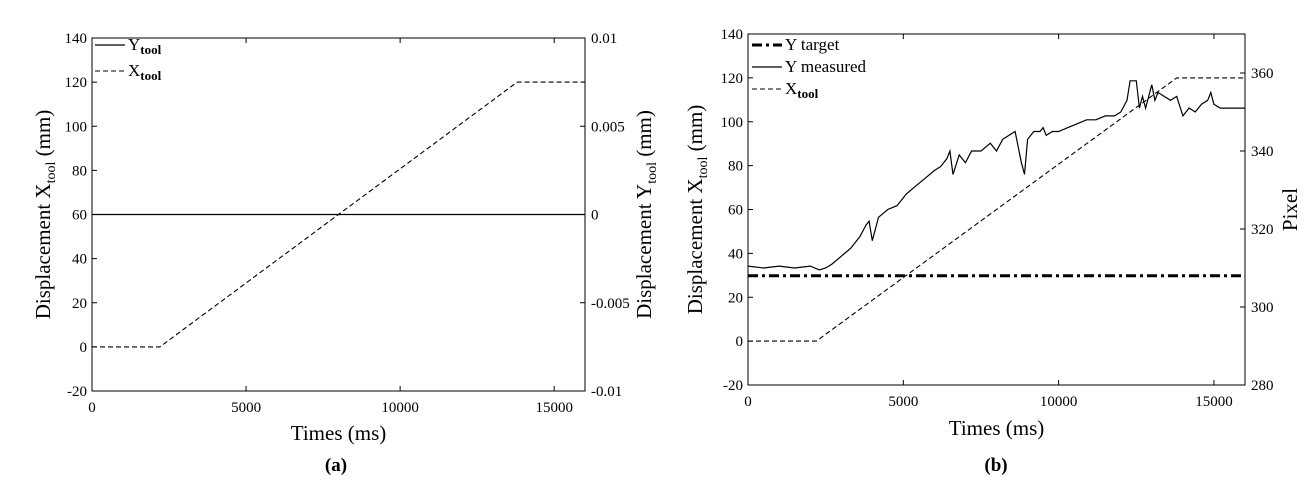 The height and width of the screenshot is (484, 1312). I want to click on panel-b-y-tick-label: 60, so click(735, 211).